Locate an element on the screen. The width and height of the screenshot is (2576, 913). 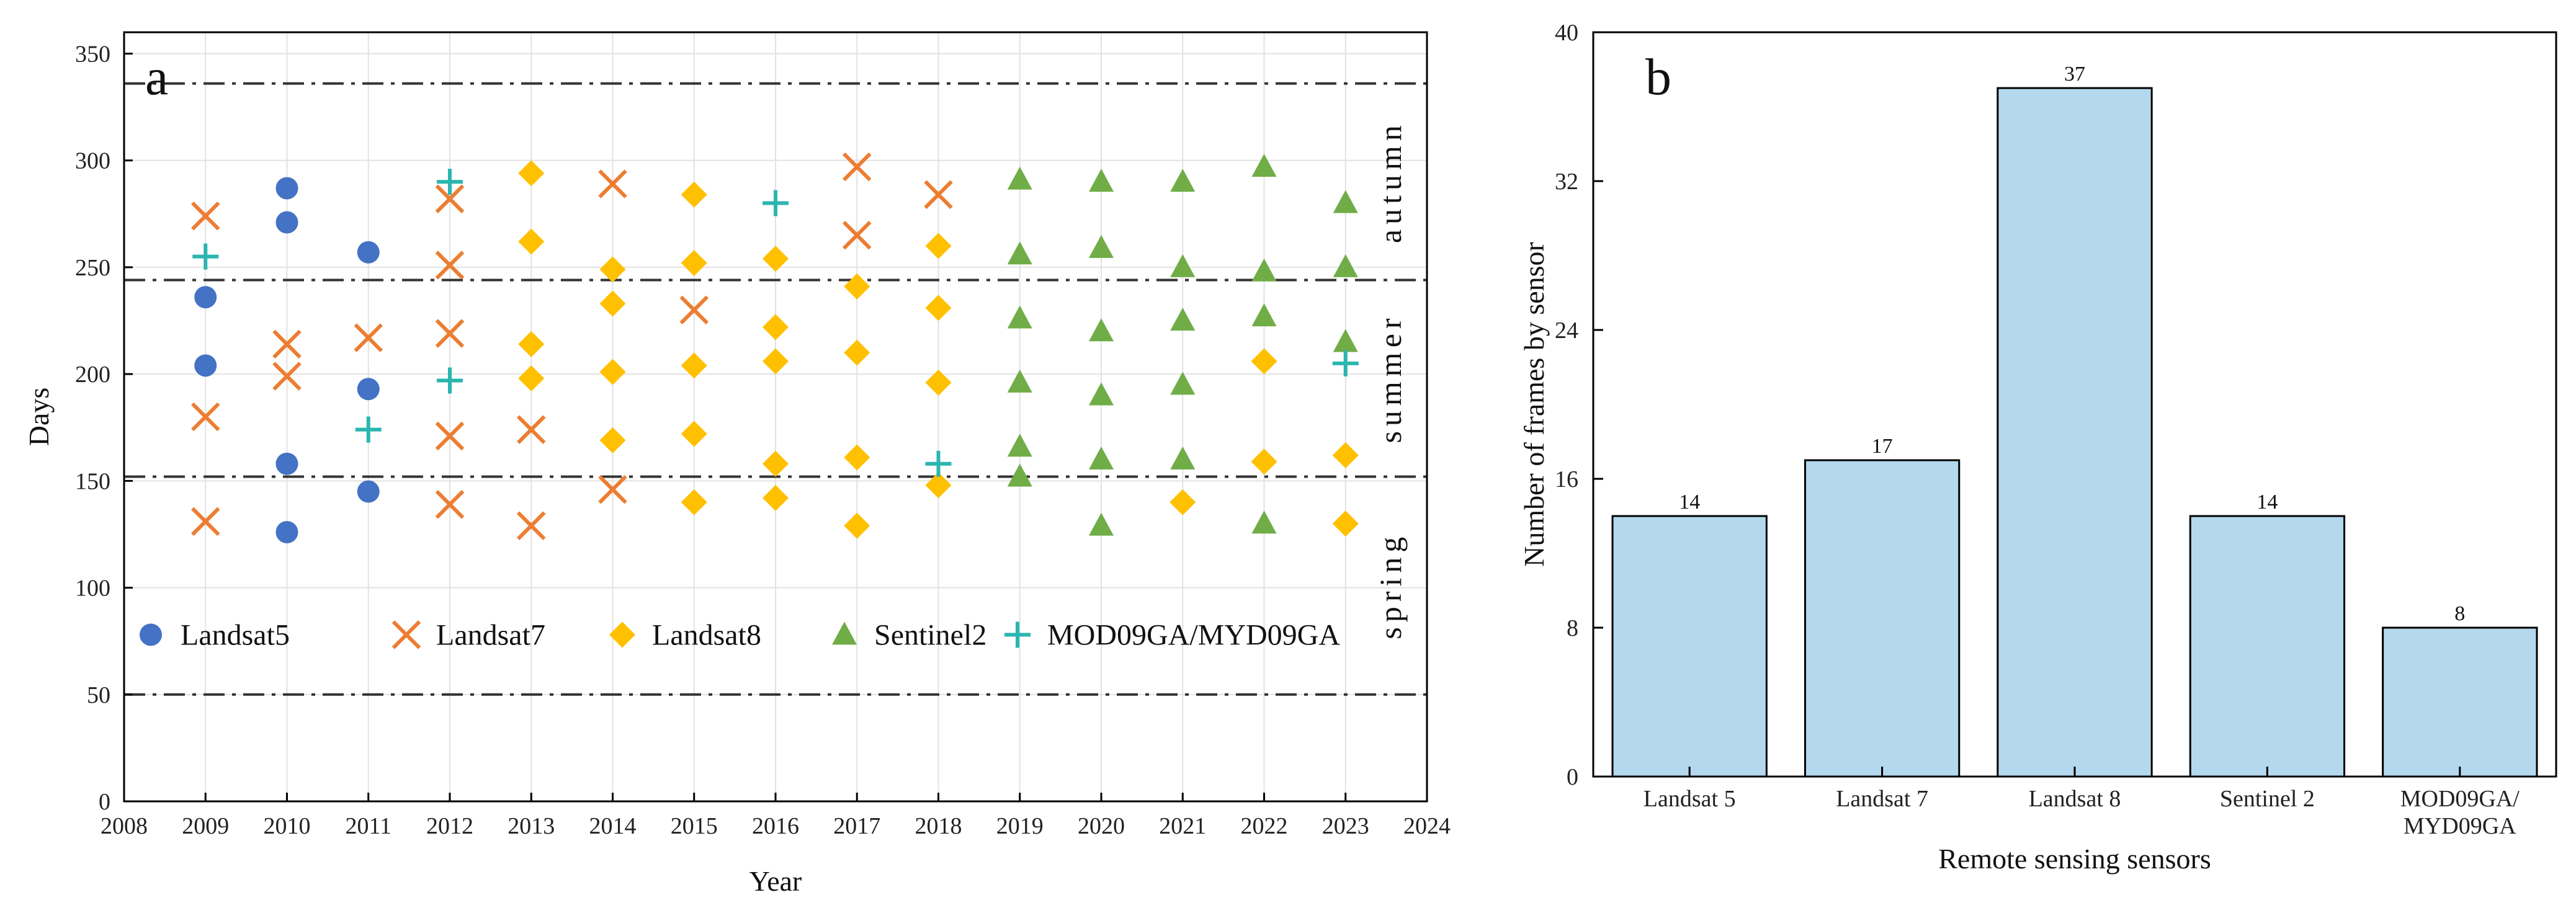
x-tick-label: 2019 is located at coordinates (1020, 826).